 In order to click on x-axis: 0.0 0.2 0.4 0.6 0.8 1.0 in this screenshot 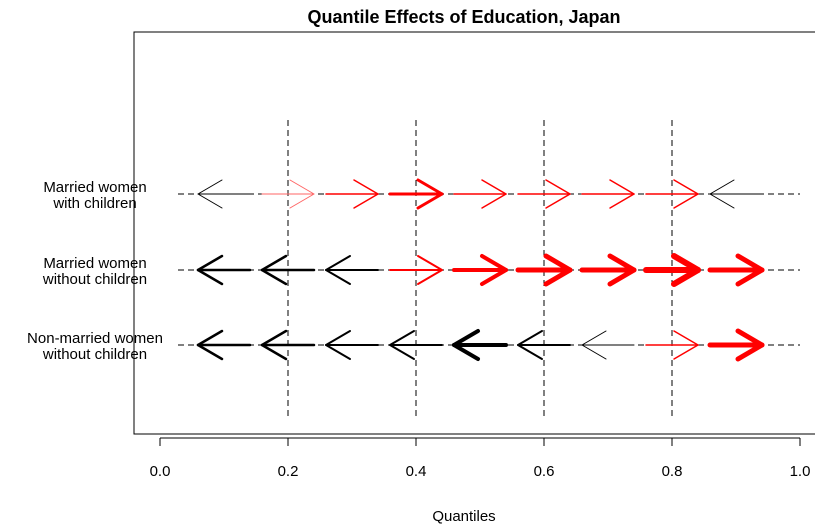, I will do `click(480, 458)`.